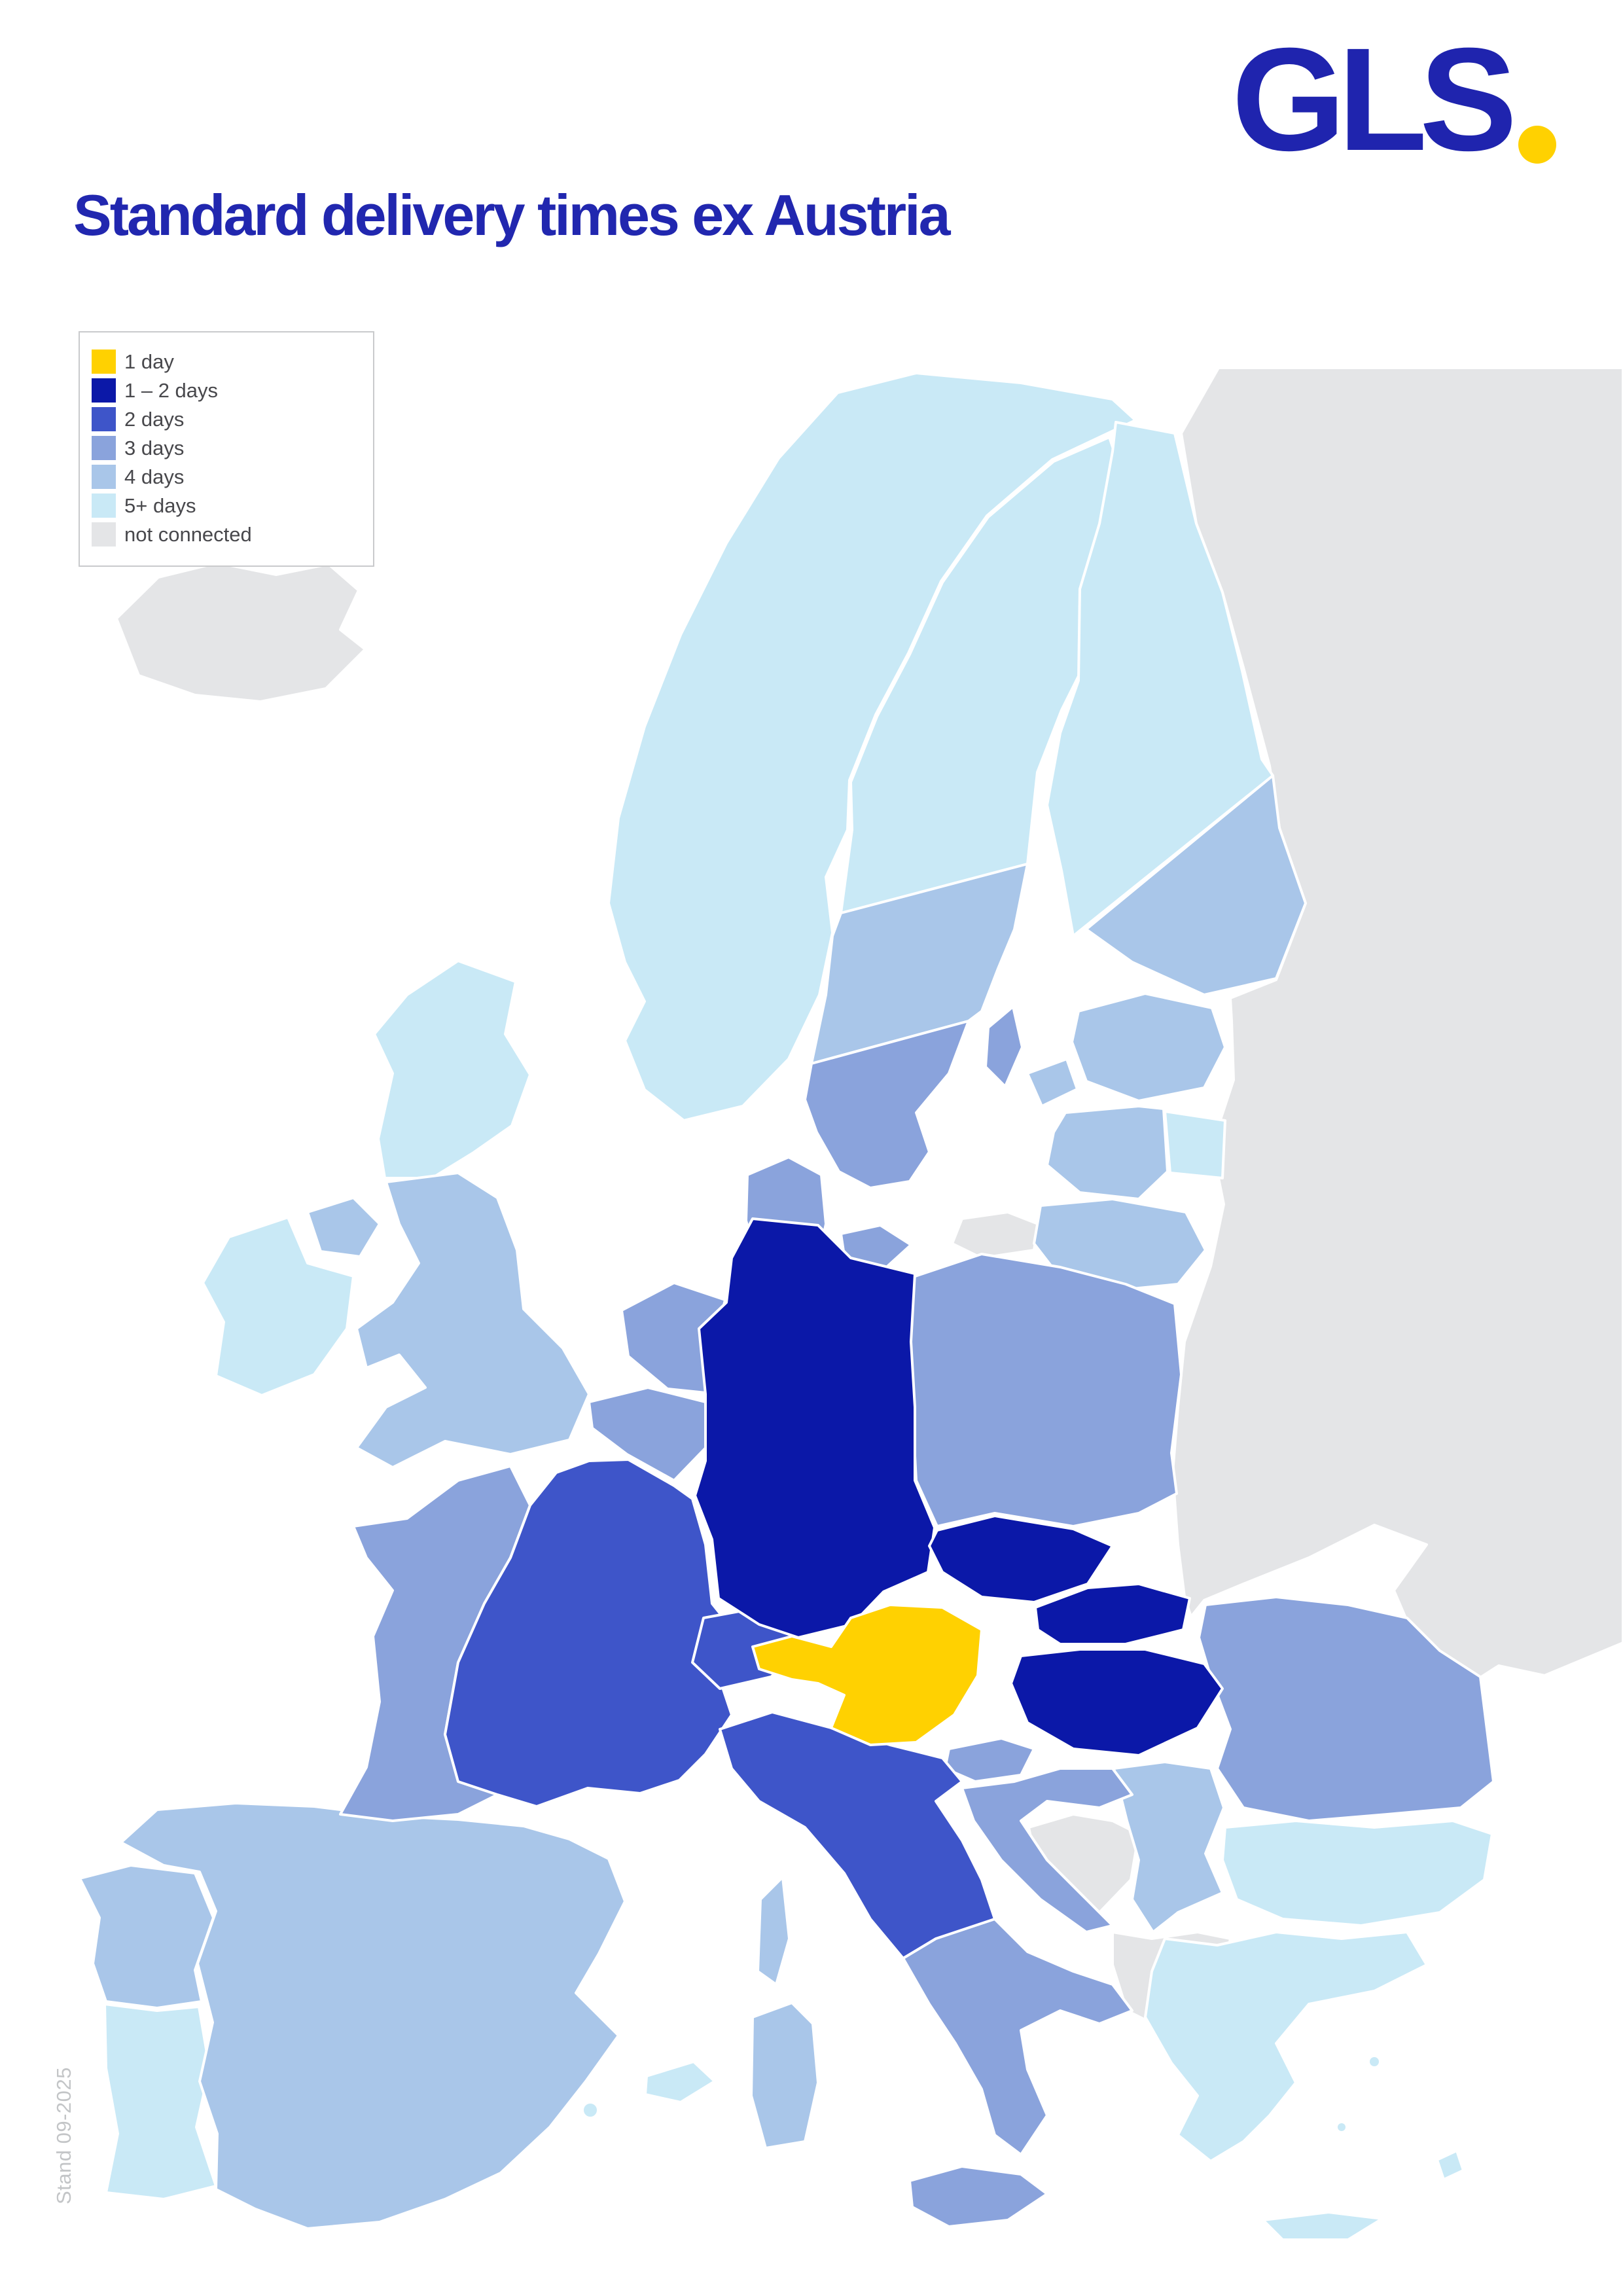 The width and height of the screenshot is (1623, 2296). Describe the element at coordinates (241, 632) in the screenshot. I see `country-iceland` at that location.